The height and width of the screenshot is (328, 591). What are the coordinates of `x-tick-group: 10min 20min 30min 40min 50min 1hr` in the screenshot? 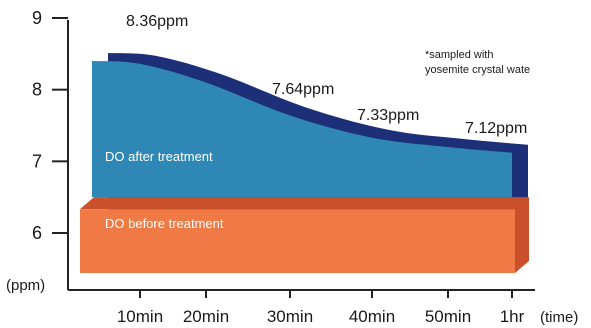 It's located at (321, 308).